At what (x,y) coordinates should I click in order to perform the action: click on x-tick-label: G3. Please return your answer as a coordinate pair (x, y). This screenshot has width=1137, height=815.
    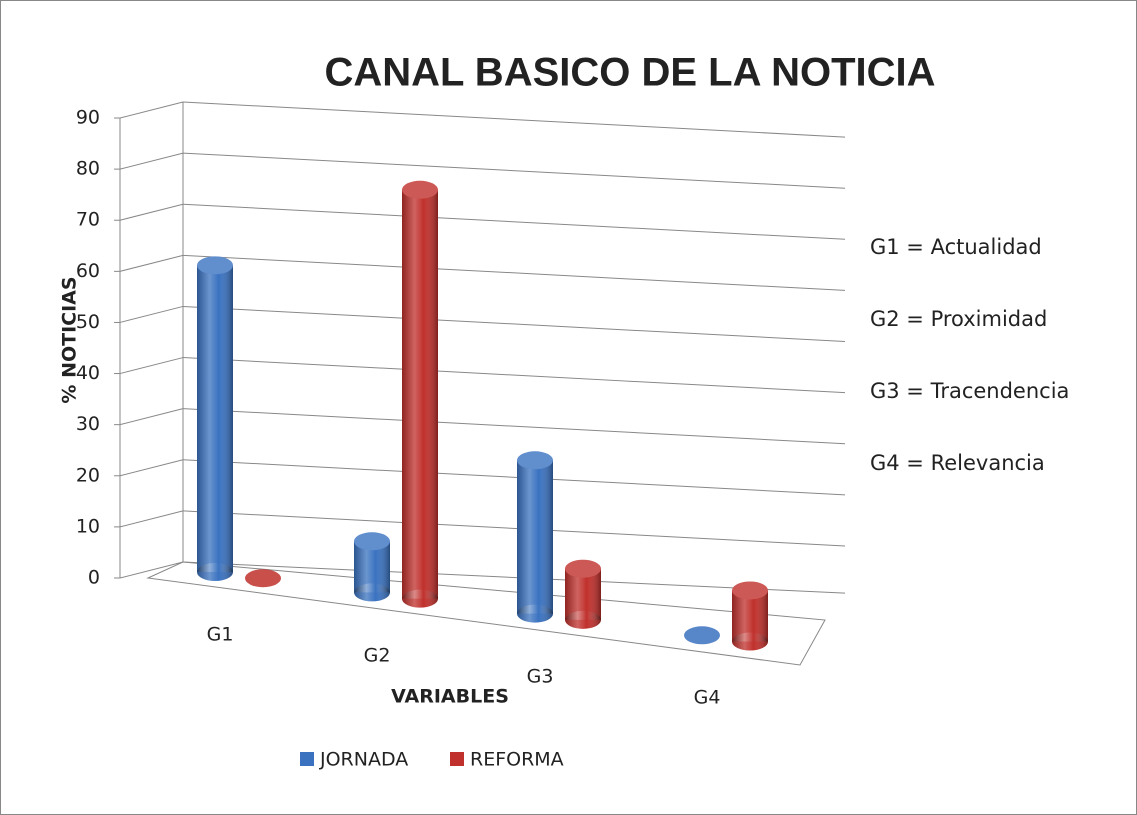
    Looking at the image, I should click on (540, 677).